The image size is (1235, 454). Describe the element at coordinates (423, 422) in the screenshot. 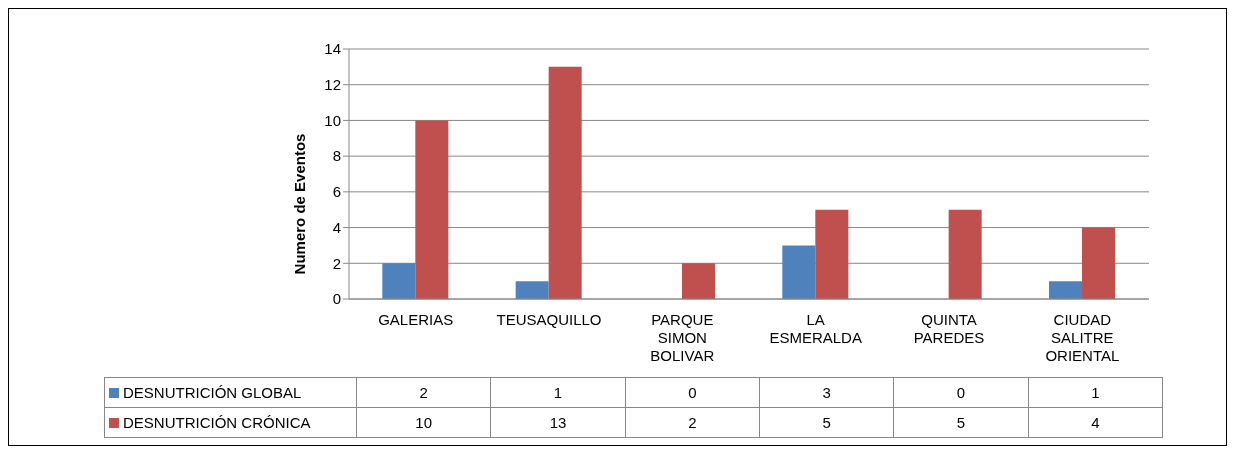

I see `data-label: 10` at that location.